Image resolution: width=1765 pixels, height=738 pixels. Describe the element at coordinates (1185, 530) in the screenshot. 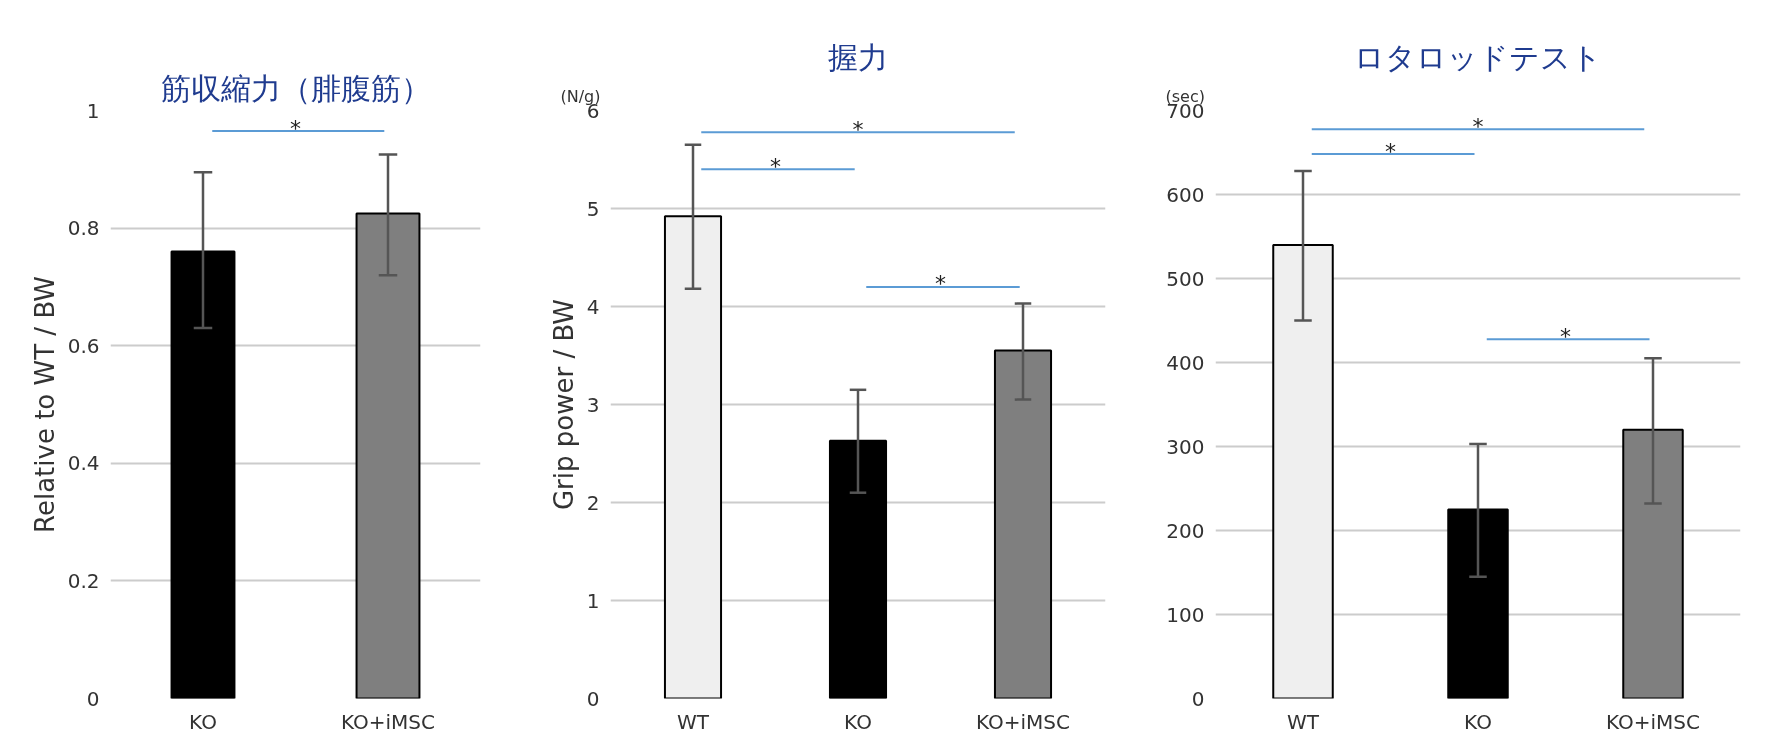

I see `y-tick-label: 200` at that location.